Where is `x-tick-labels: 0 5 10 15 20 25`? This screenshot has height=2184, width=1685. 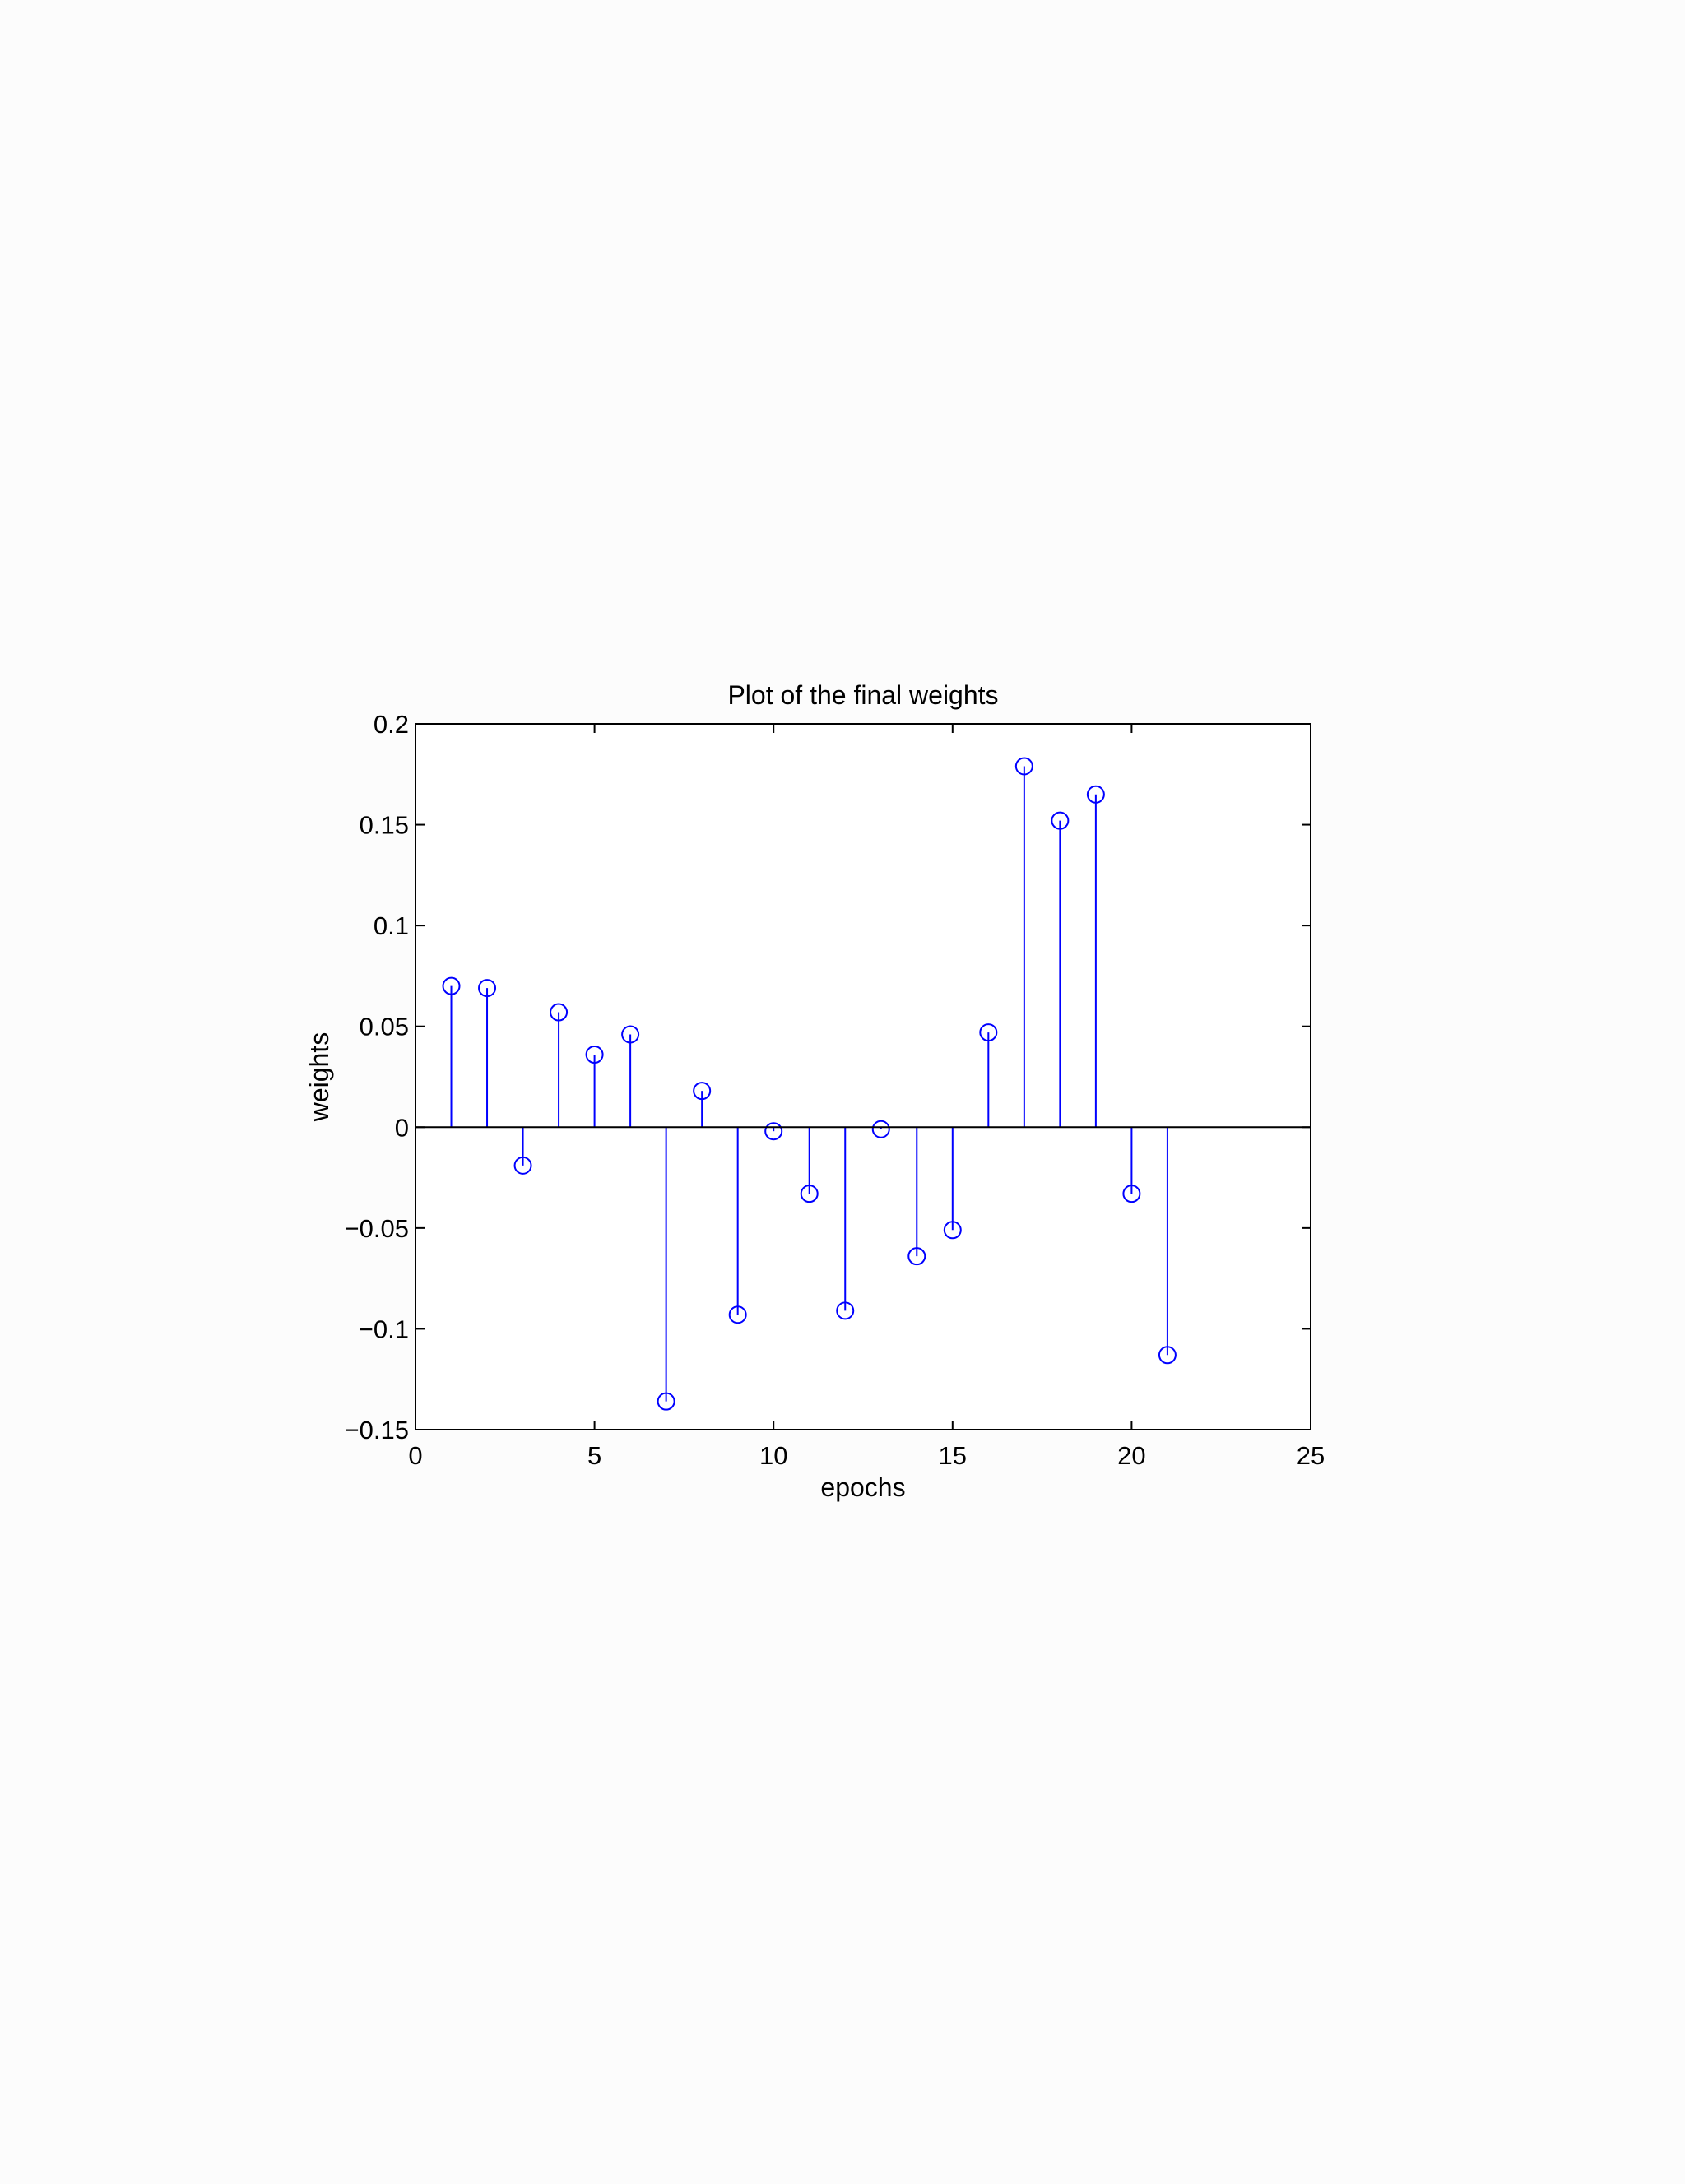
x-tick-labels: 0 5 10 15 20 25 is located at coordinates (866, 1455).